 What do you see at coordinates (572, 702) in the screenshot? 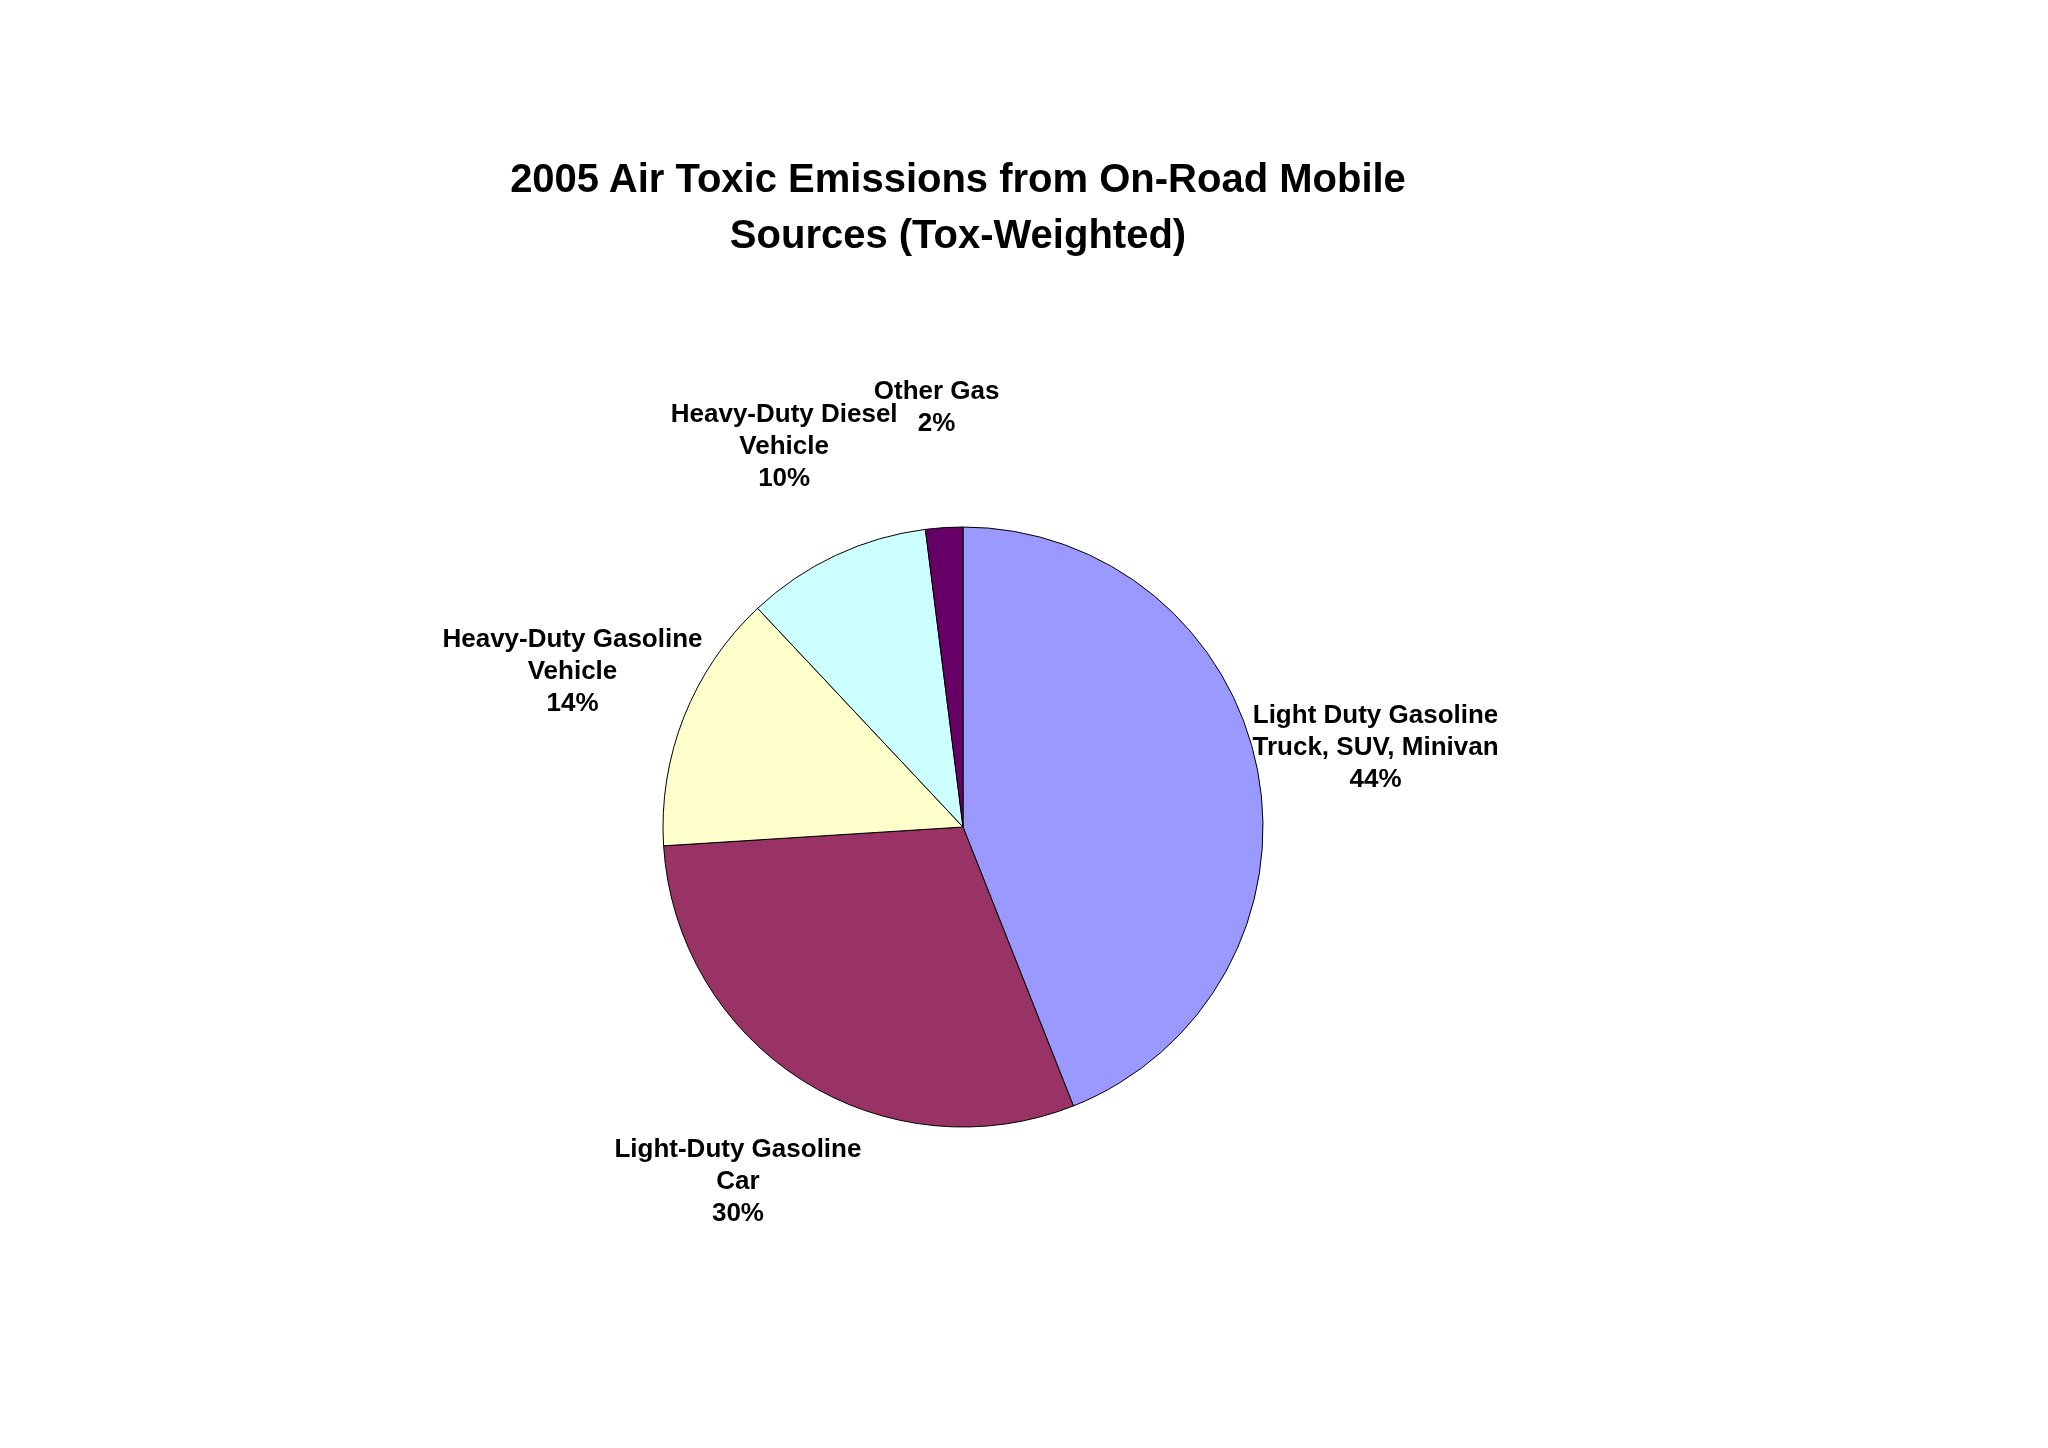
I see `data-label: 14%` at bounding box center [572, 702].